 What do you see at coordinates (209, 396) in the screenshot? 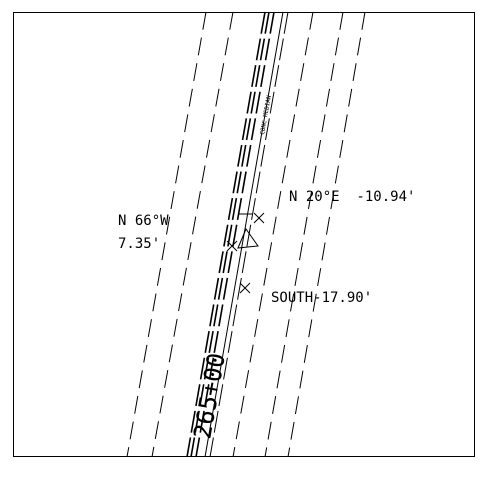
I see `station-label: 265+00` at bounding box center [209, 396].